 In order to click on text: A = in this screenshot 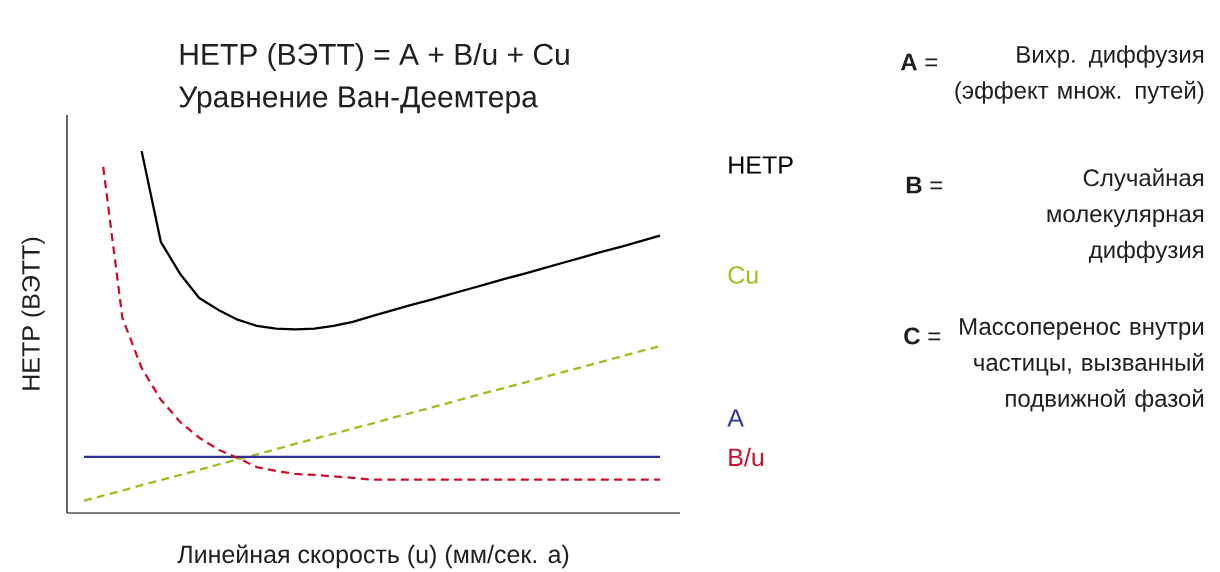, I will do `click(919, 62)`.